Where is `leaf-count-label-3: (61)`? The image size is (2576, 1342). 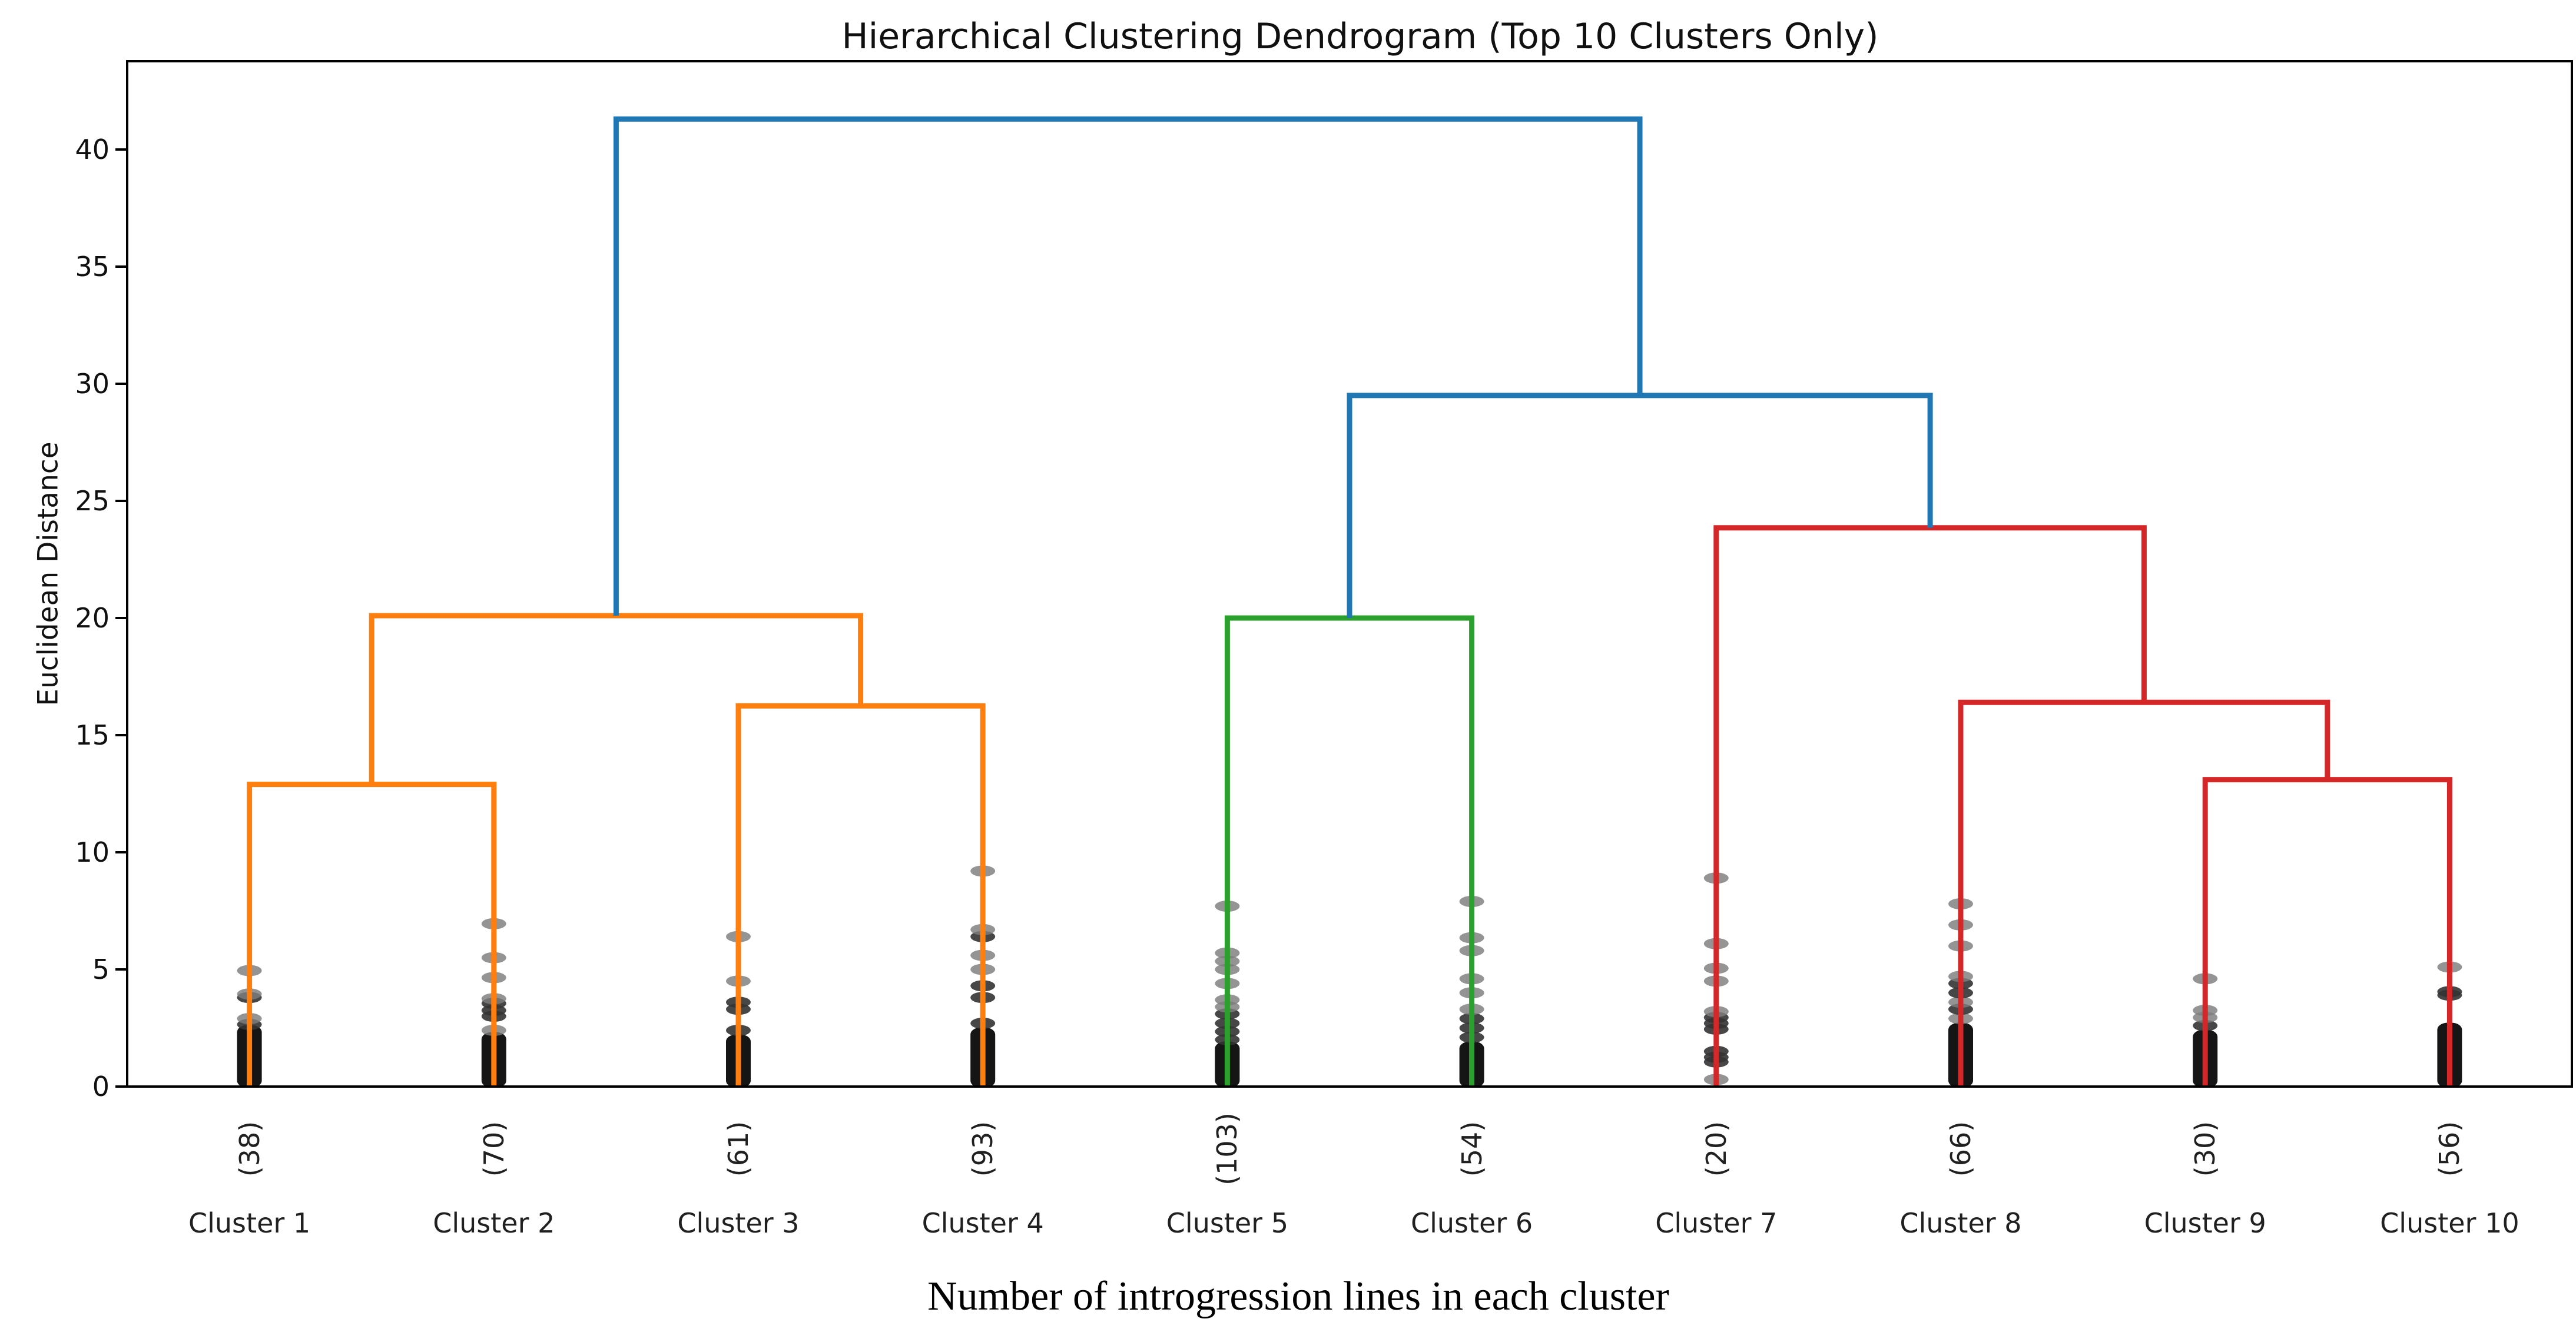
leaf-count-label-3: (61) is located at coordinates (738, 1149).